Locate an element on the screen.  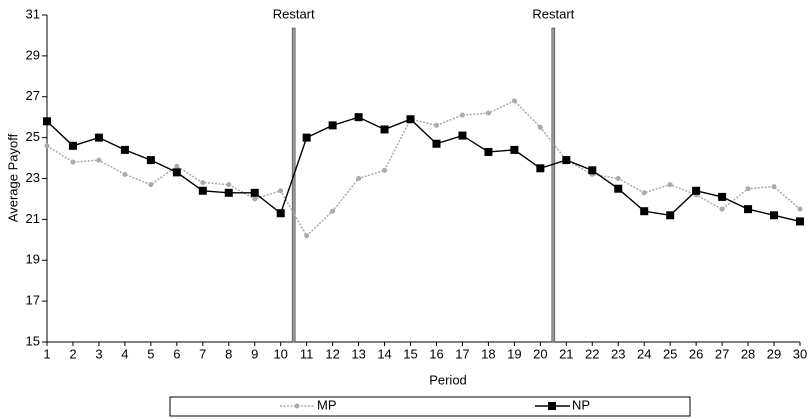
x-tick-label: 4 is located at coordinates (124, 353).